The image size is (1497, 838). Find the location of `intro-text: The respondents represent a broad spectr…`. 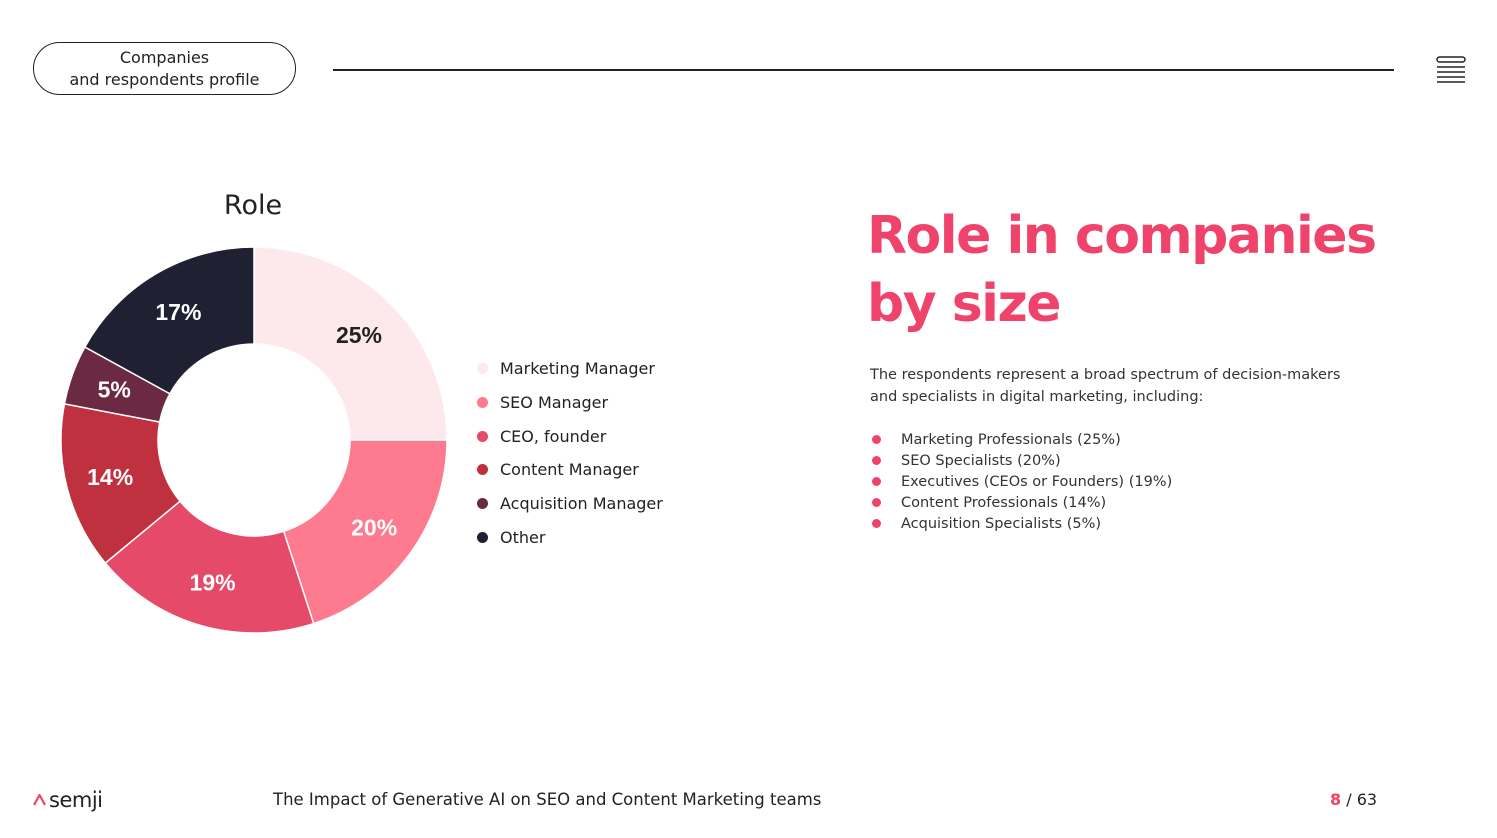

intro-text: The respondents represent a broad spectr… is located at coordinates (1105, 386).